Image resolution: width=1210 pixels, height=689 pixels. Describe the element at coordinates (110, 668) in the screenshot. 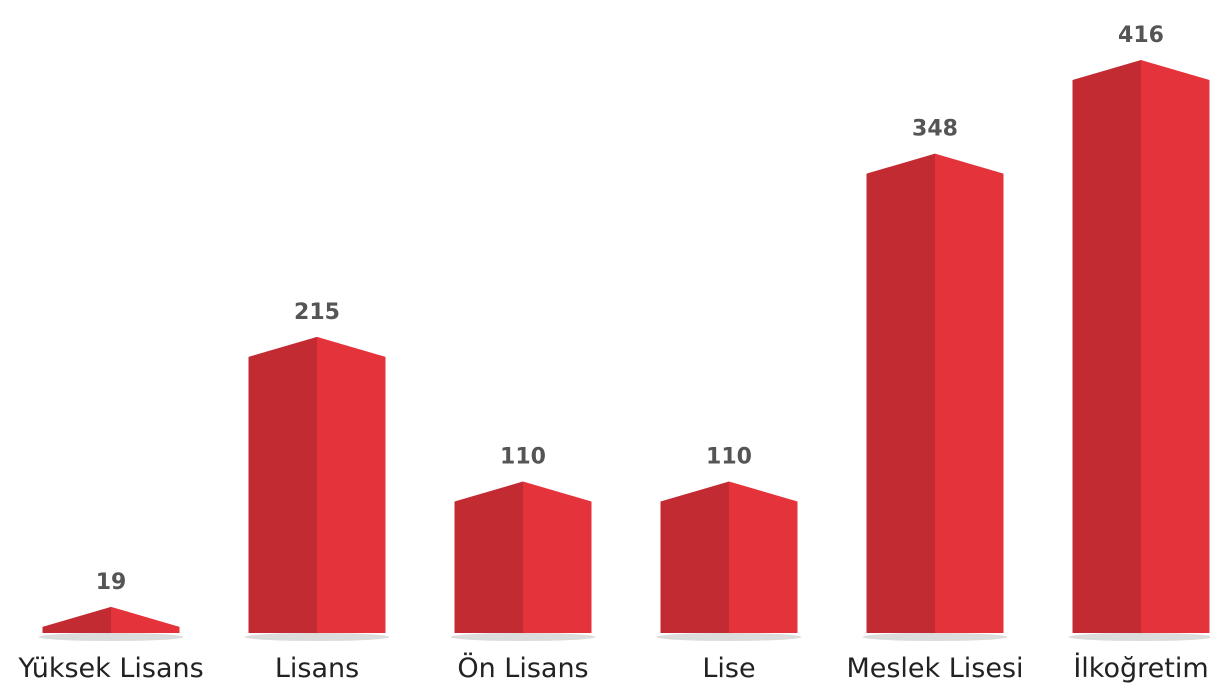

I see `x-tick-label: Yüksek Lisans` at that location.